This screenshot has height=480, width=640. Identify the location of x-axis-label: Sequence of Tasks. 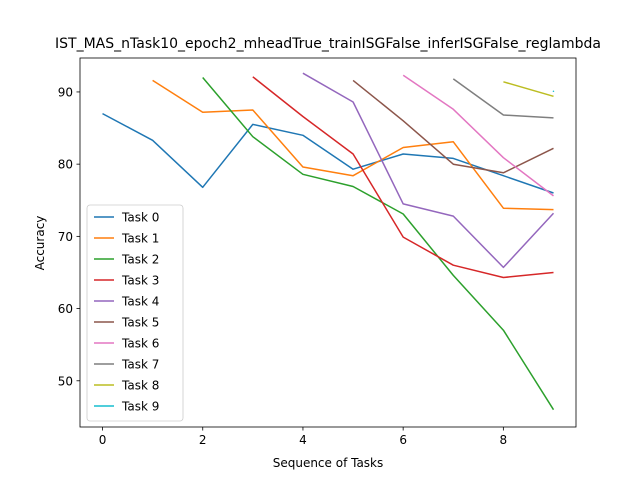
(328, 463).